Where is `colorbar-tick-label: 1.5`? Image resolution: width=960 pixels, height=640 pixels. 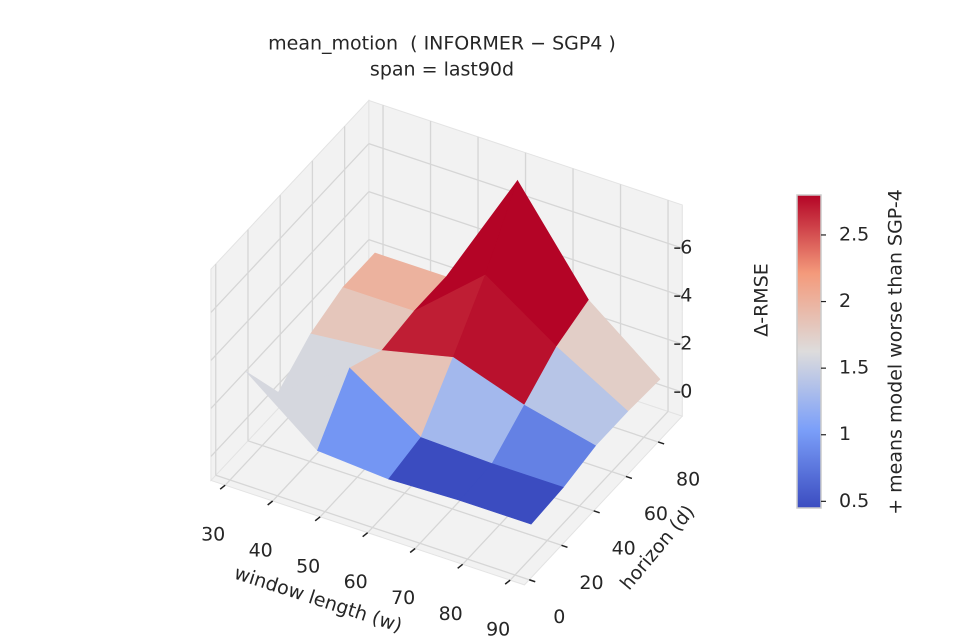 colorbar-tick-label: 1.5 is located at coordinates (854, 368).